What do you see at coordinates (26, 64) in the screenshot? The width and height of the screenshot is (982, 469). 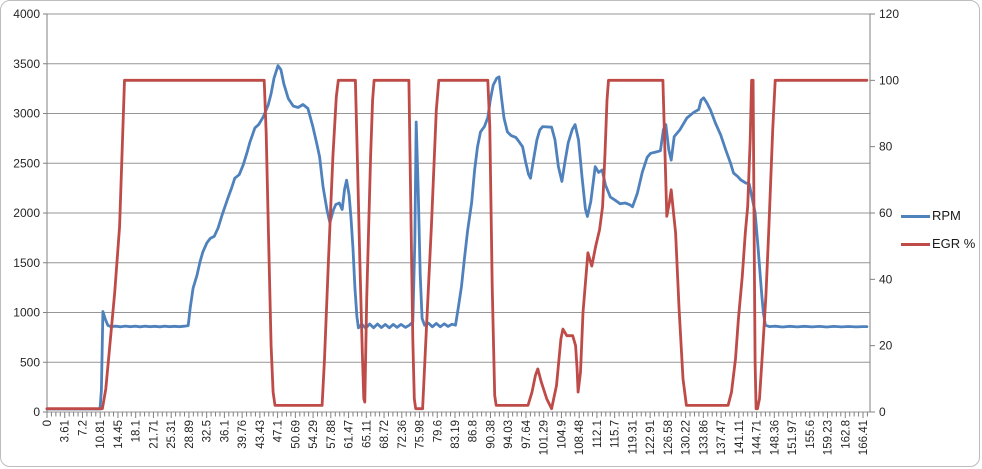 I see `left-axis-tick-label: 3500` at bounding box center [26, 64].